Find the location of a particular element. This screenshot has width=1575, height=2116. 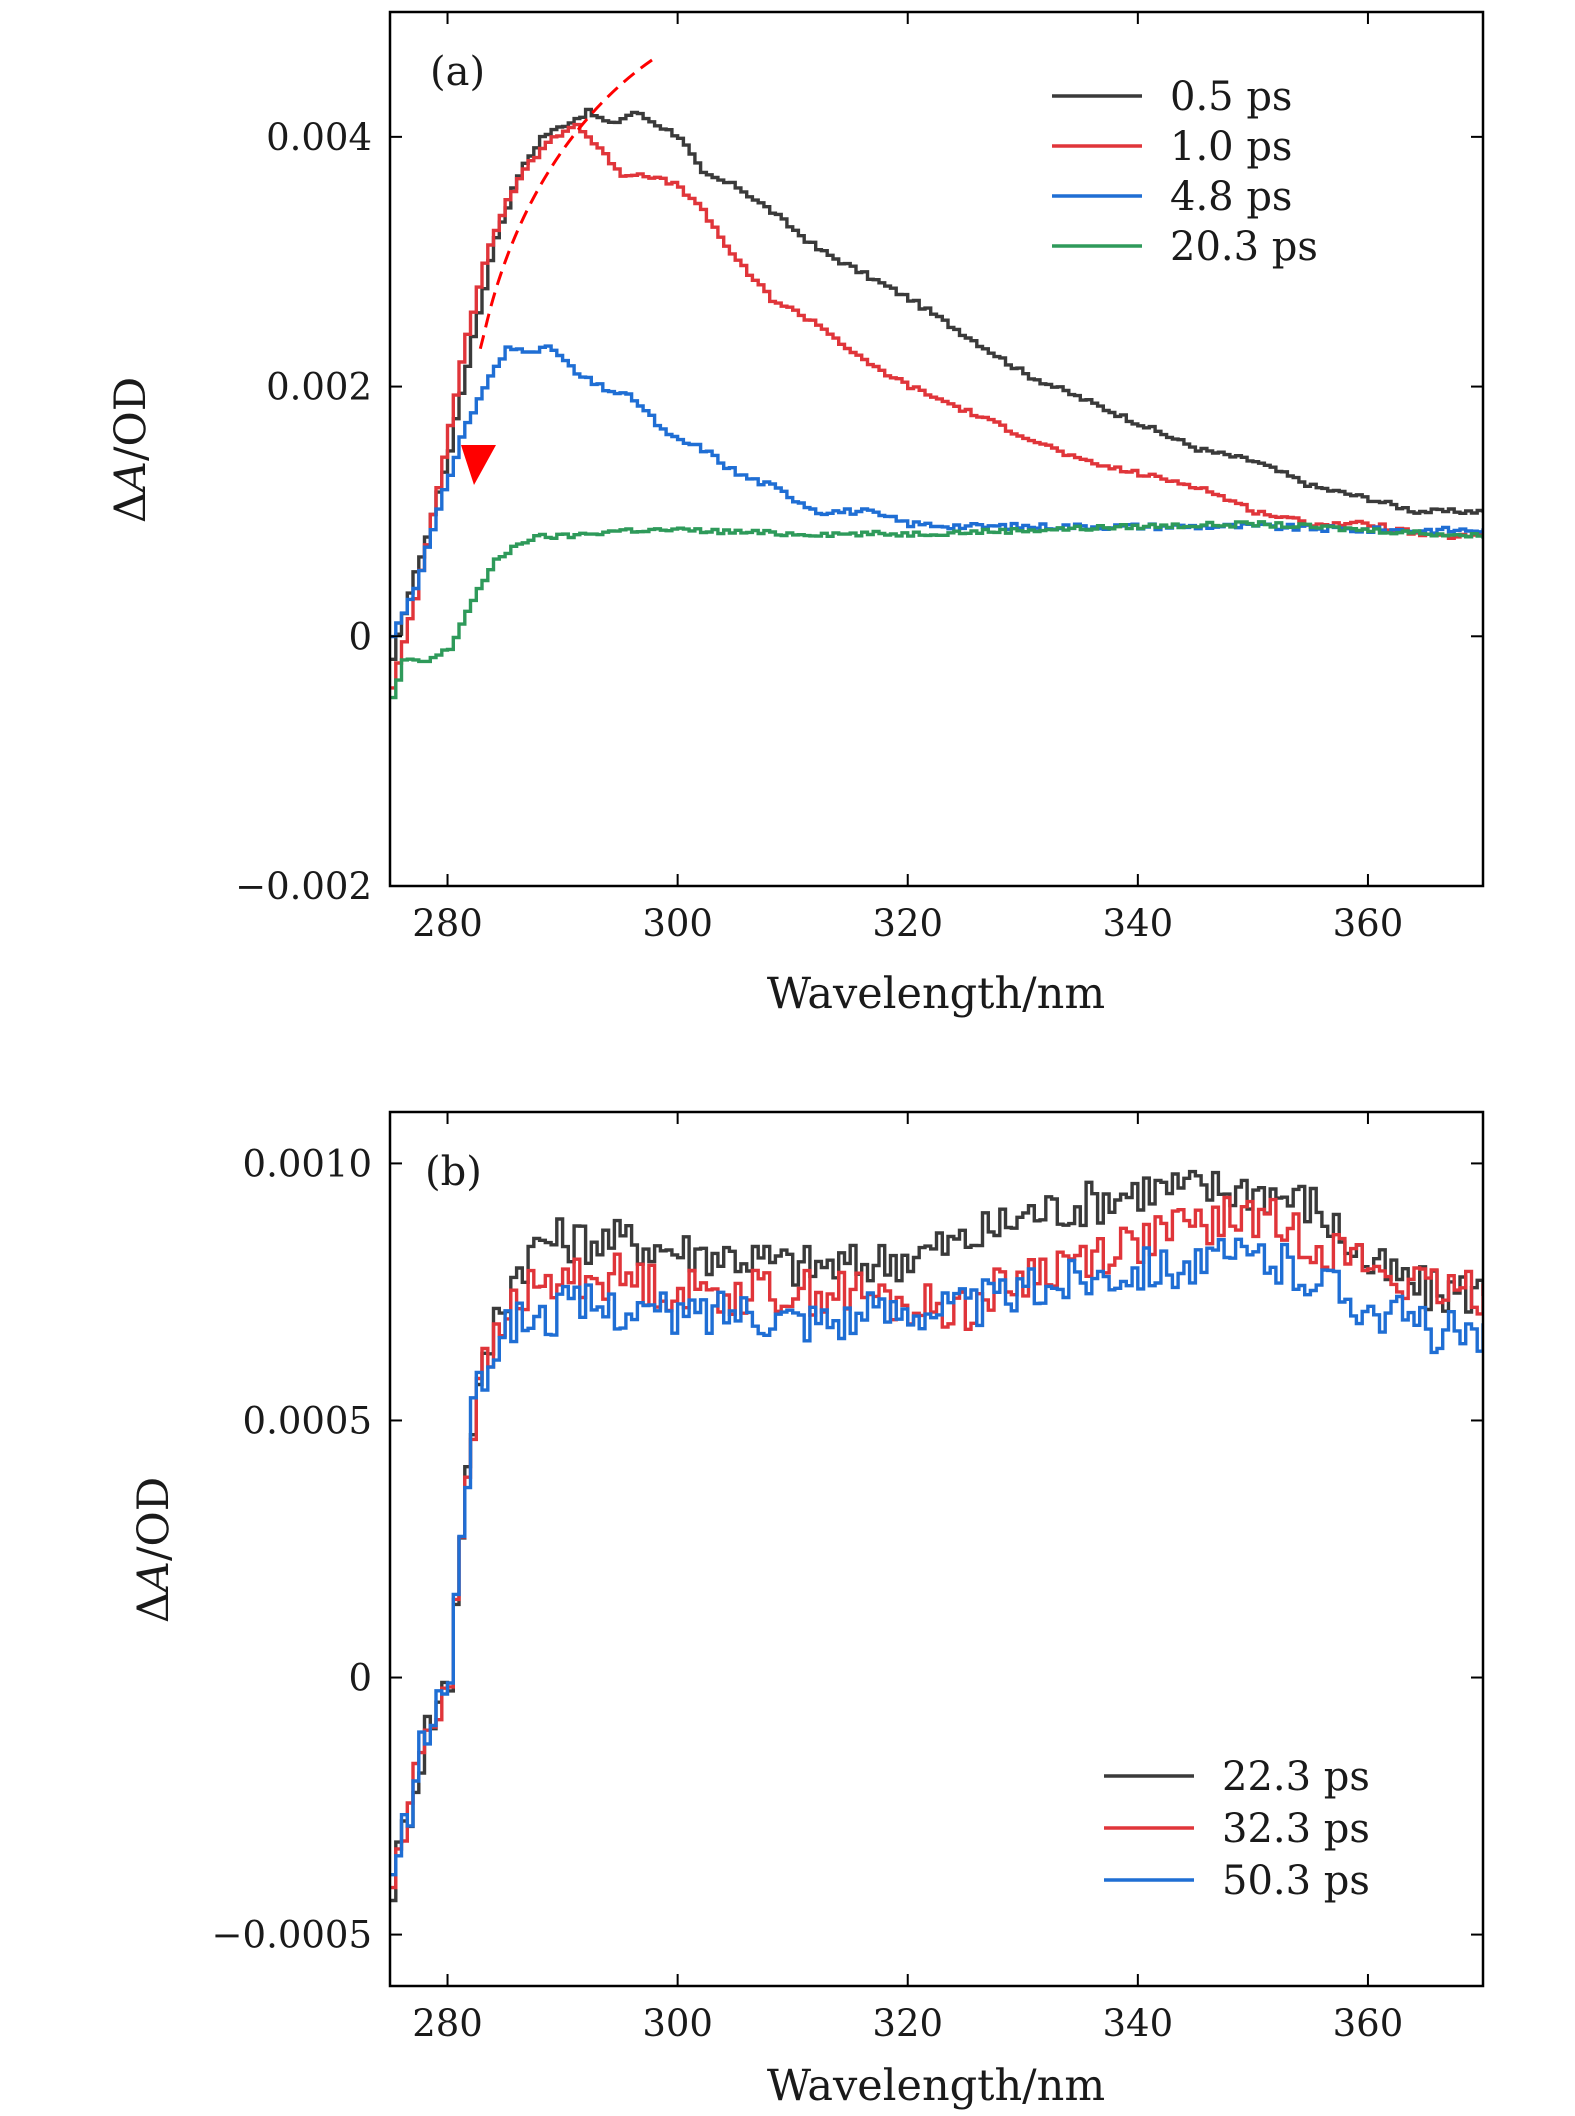

y-axis-title-a-prefix: Δ is located at coordinates (131, 507).